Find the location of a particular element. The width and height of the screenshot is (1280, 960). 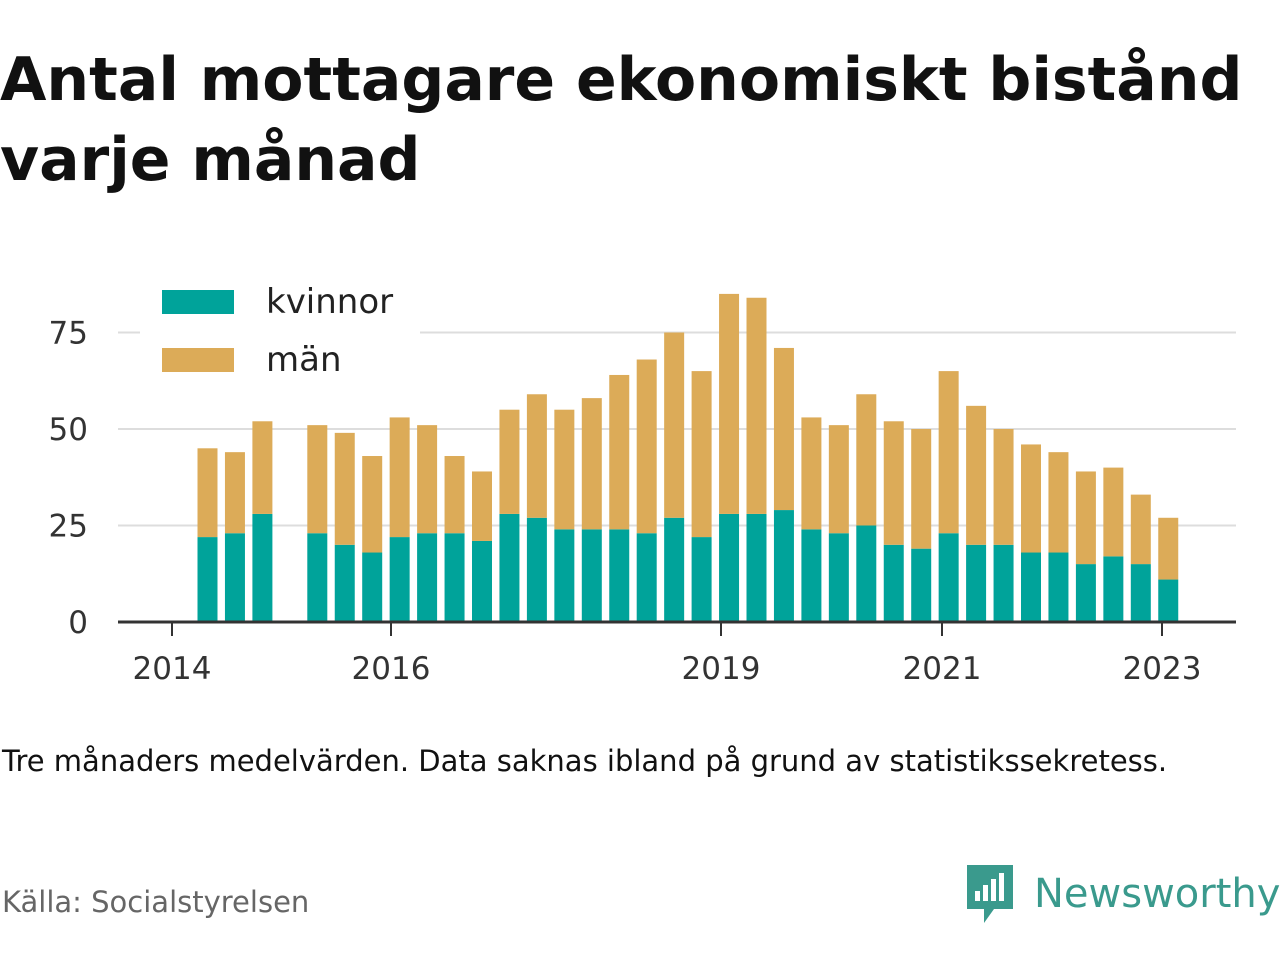

x-tick-label: 2016 is located at coordinates (391, 669).